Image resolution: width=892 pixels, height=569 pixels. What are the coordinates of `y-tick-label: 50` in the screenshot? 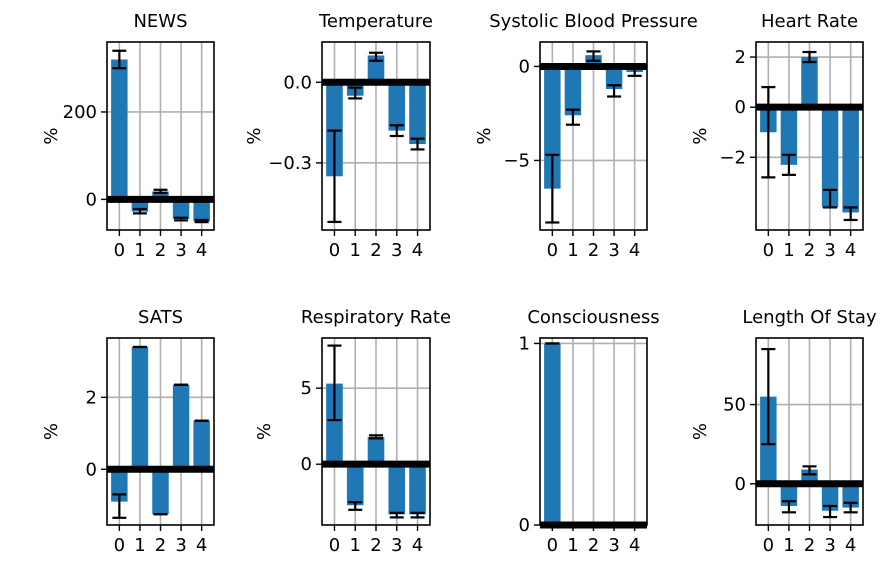 It's located at (734, 405).